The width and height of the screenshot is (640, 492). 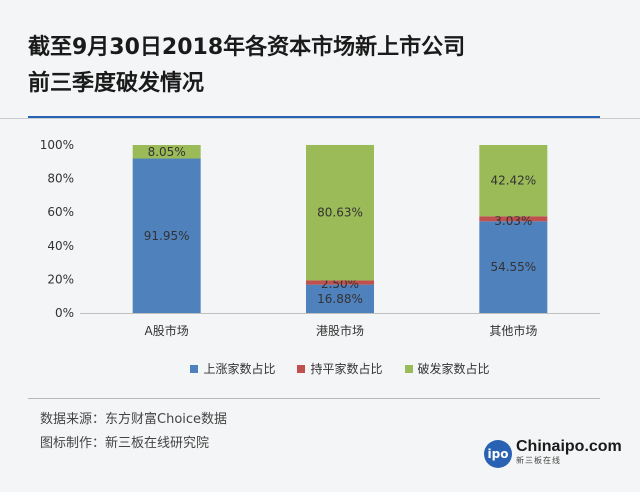 I want to click on title-line-1: 截至9月30日2018年各资本市场新上市公司, so click(x=247, y=47).